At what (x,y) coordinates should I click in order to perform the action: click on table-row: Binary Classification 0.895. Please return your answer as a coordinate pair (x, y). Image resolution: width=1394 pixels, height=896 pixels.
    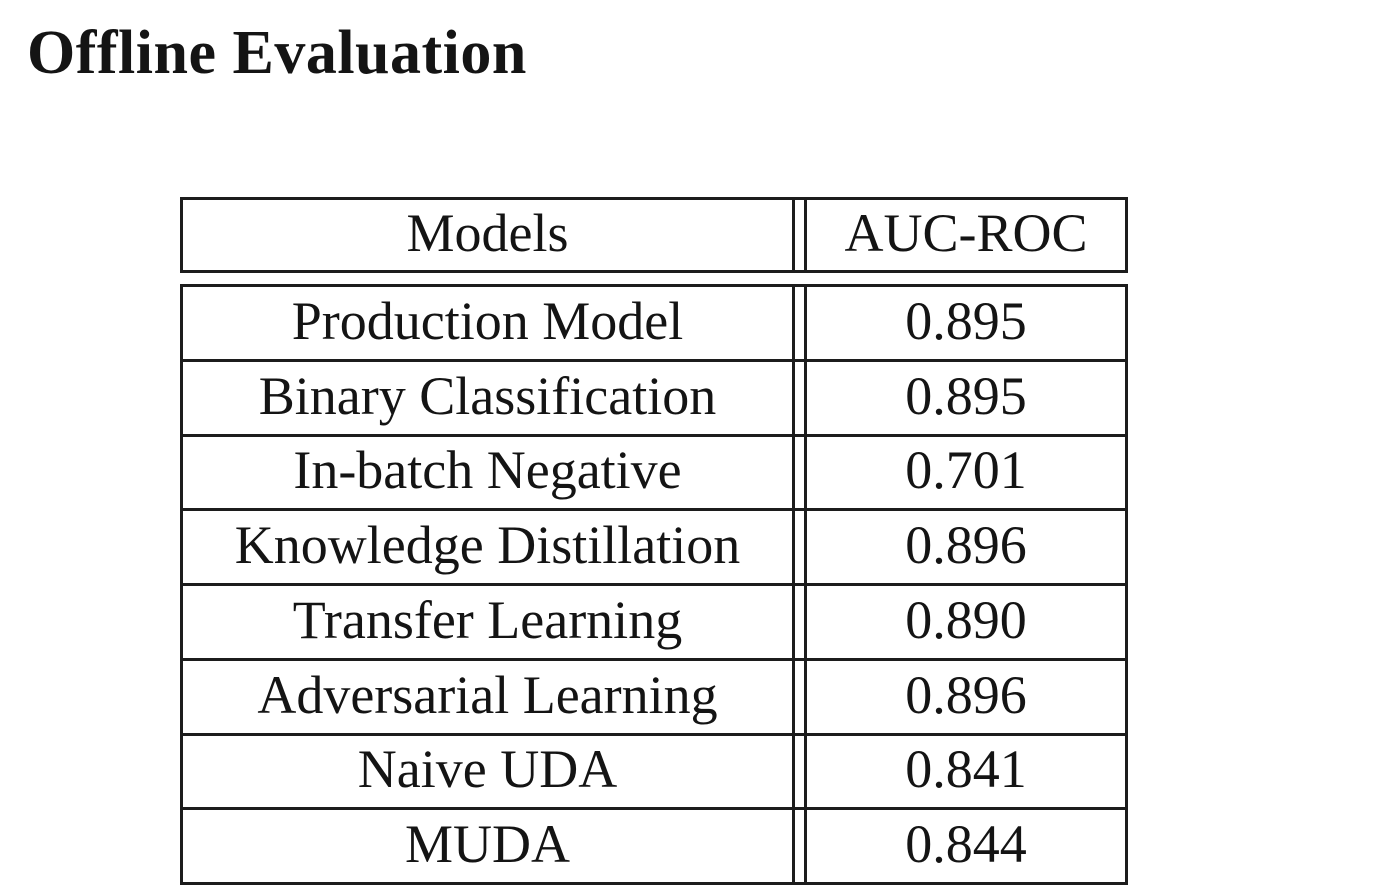
    Looking at the image, I should click on (654, 396).